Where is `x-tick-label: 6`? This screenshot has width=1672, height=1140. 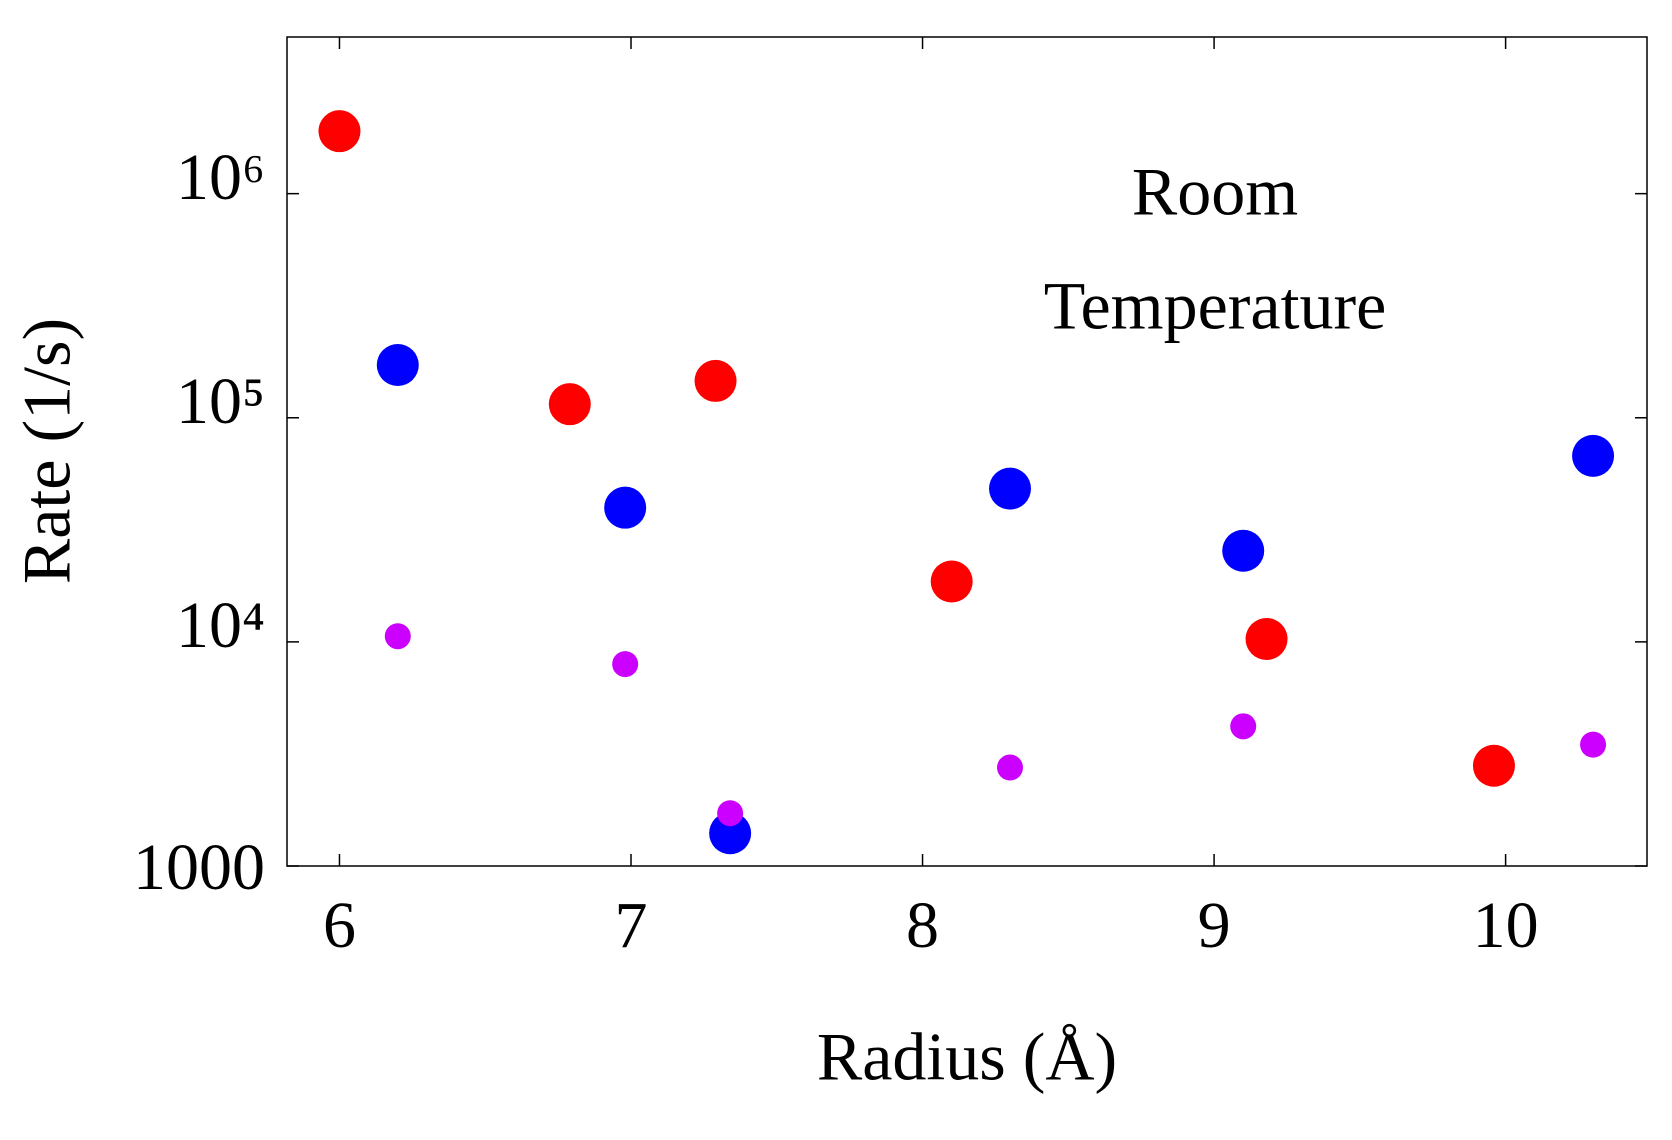
x-tick-label: 6 is located at coordinates (339, 925).